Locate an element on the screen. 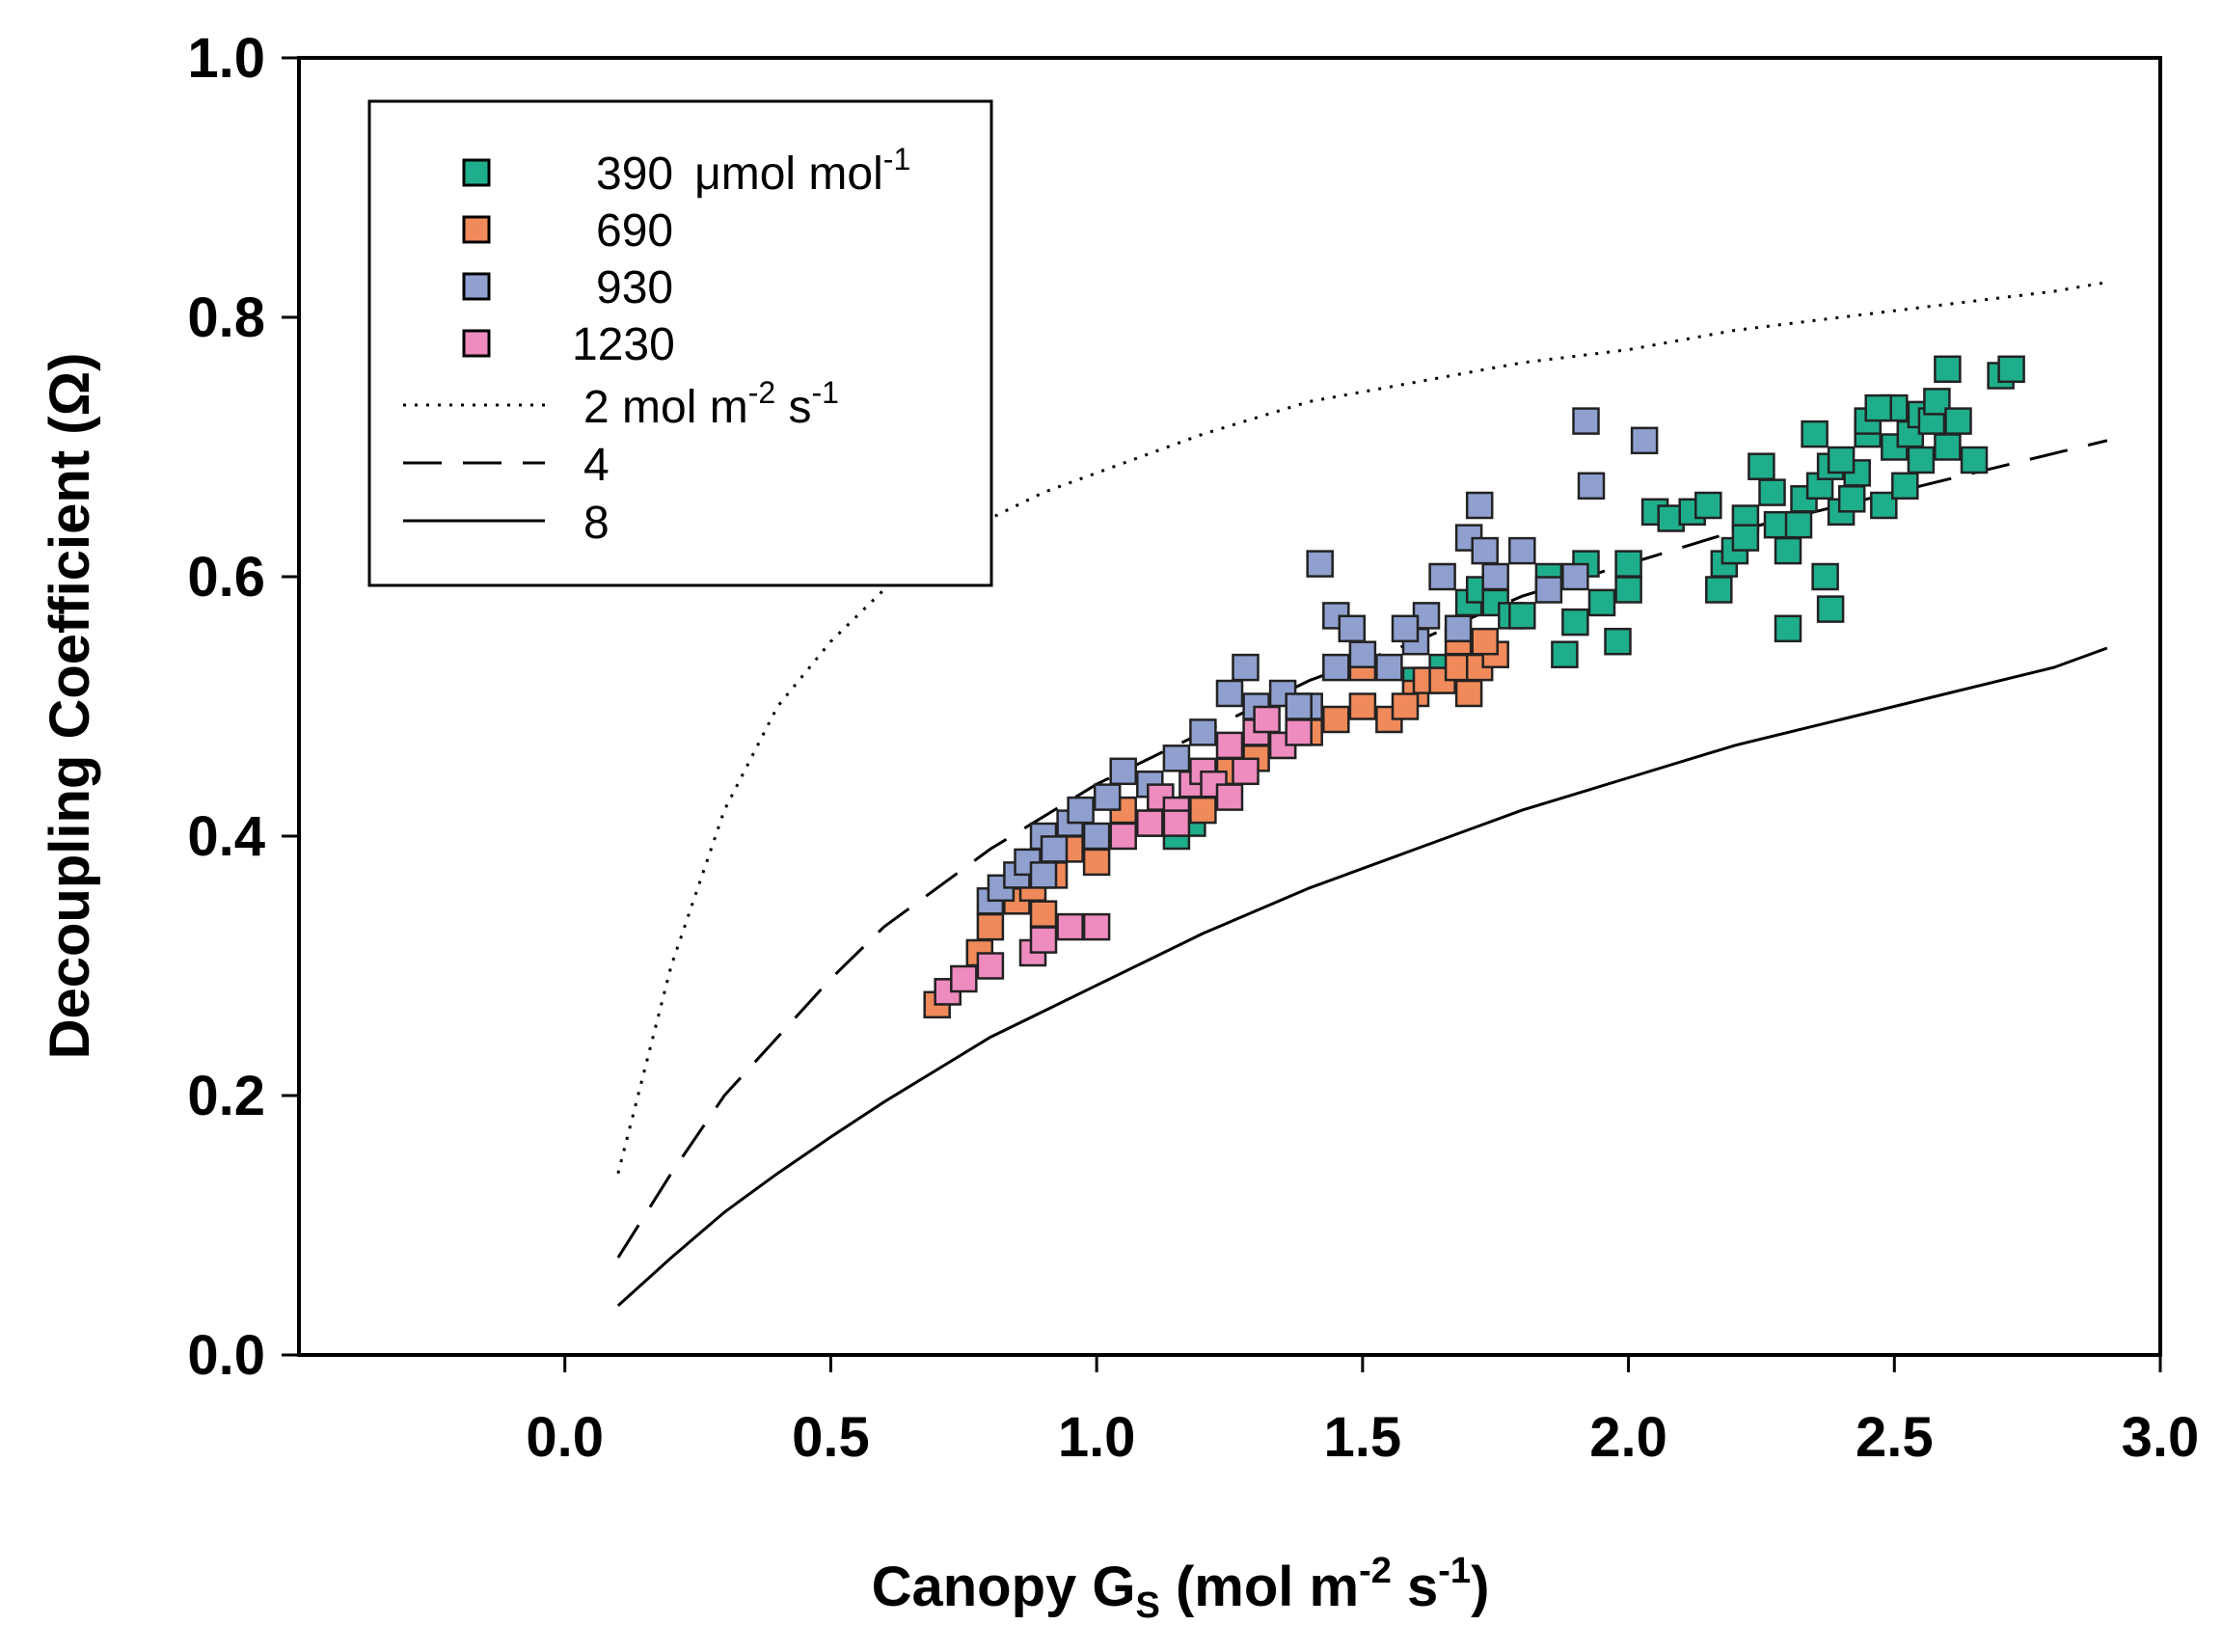  legend-label-1230: 1230 is located at coordinates (623, 344).